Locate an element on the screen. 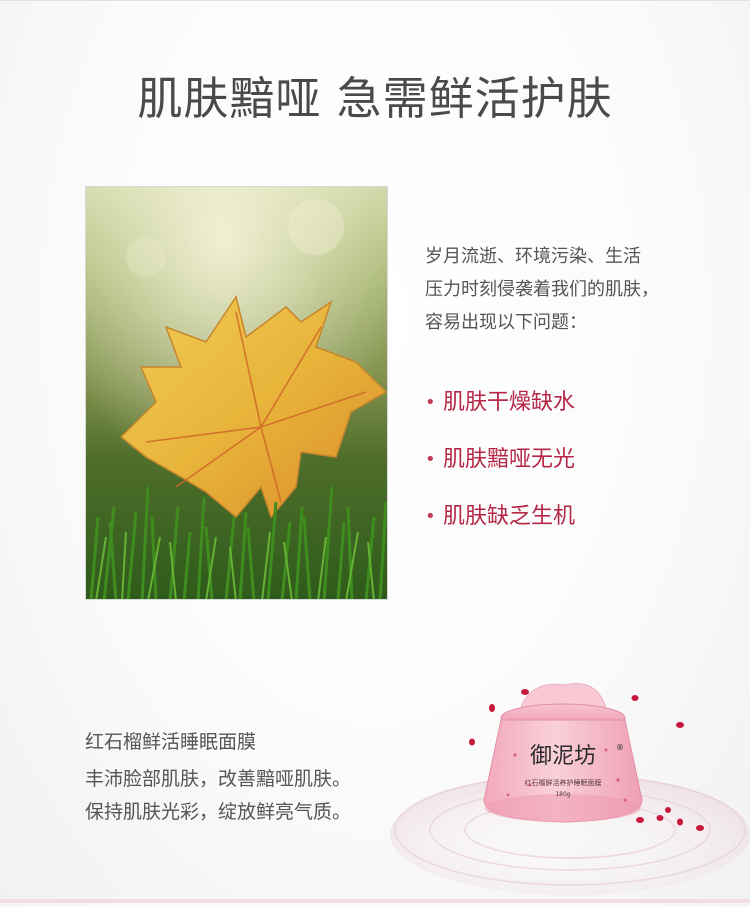 This screenshot has height=907, width=750. list-item: • 肌肤黯哑无光 is located at coordinates (500, 473).